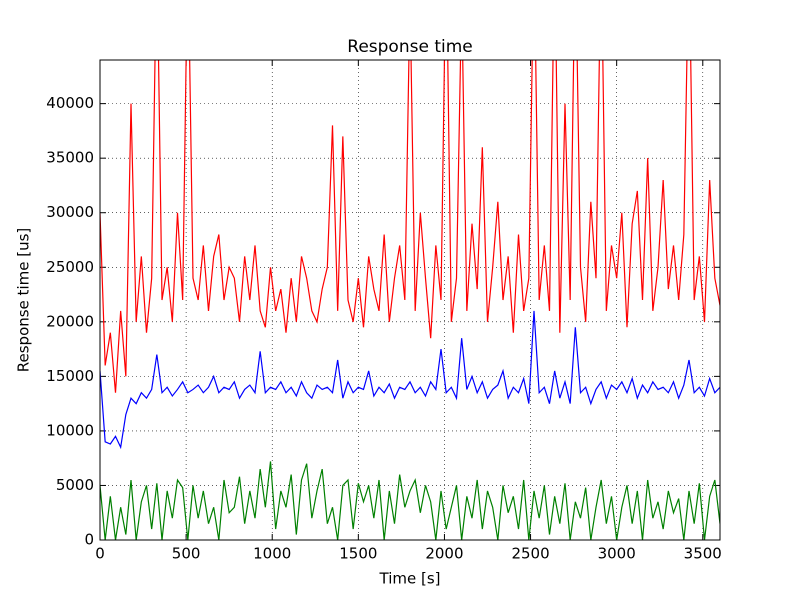 Image resolution: width=800 pixels, height=600 pixels. What do you see at coordinates (186, 554) in the screenshot?
I see `x-tick-label: 500` at bounding box center [186, 554].